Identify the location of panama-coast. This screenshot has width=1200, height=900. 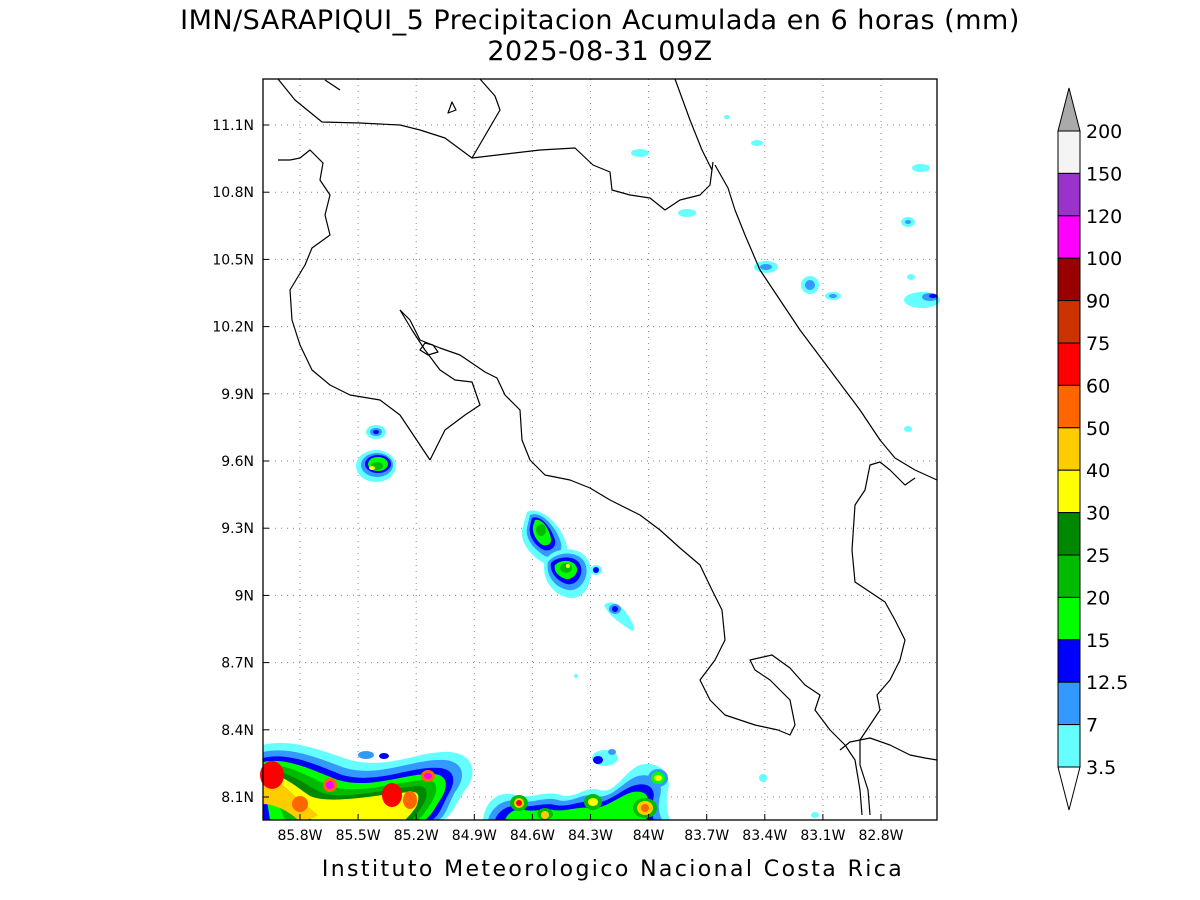
(888, 749).